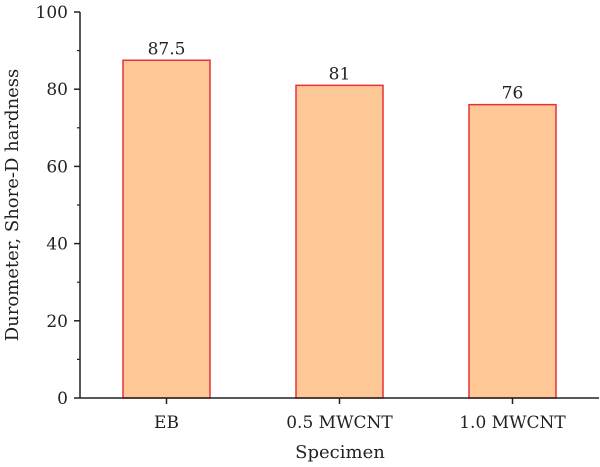  Describe the element at coordinates (12, 205) in the screenshot. I see `y-axis-title: Durometer, Shore-D hardness` at that location.